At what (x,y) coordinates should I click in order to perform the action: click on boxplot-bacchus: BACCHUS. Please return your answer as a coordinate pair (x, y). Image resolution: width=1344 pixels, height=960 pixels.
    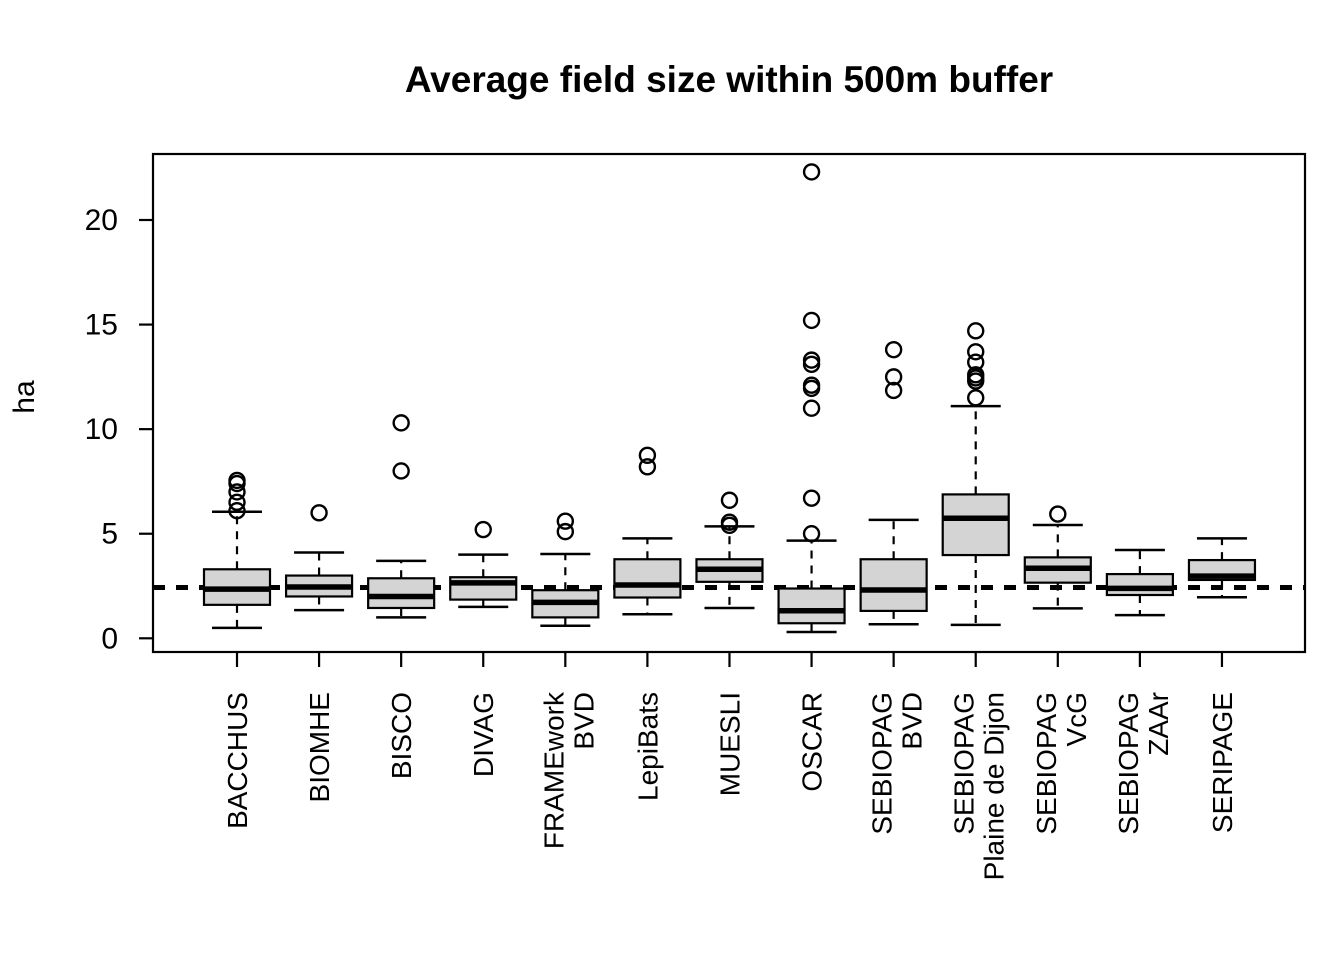
    Looking at the image, I should click on (237, 650).